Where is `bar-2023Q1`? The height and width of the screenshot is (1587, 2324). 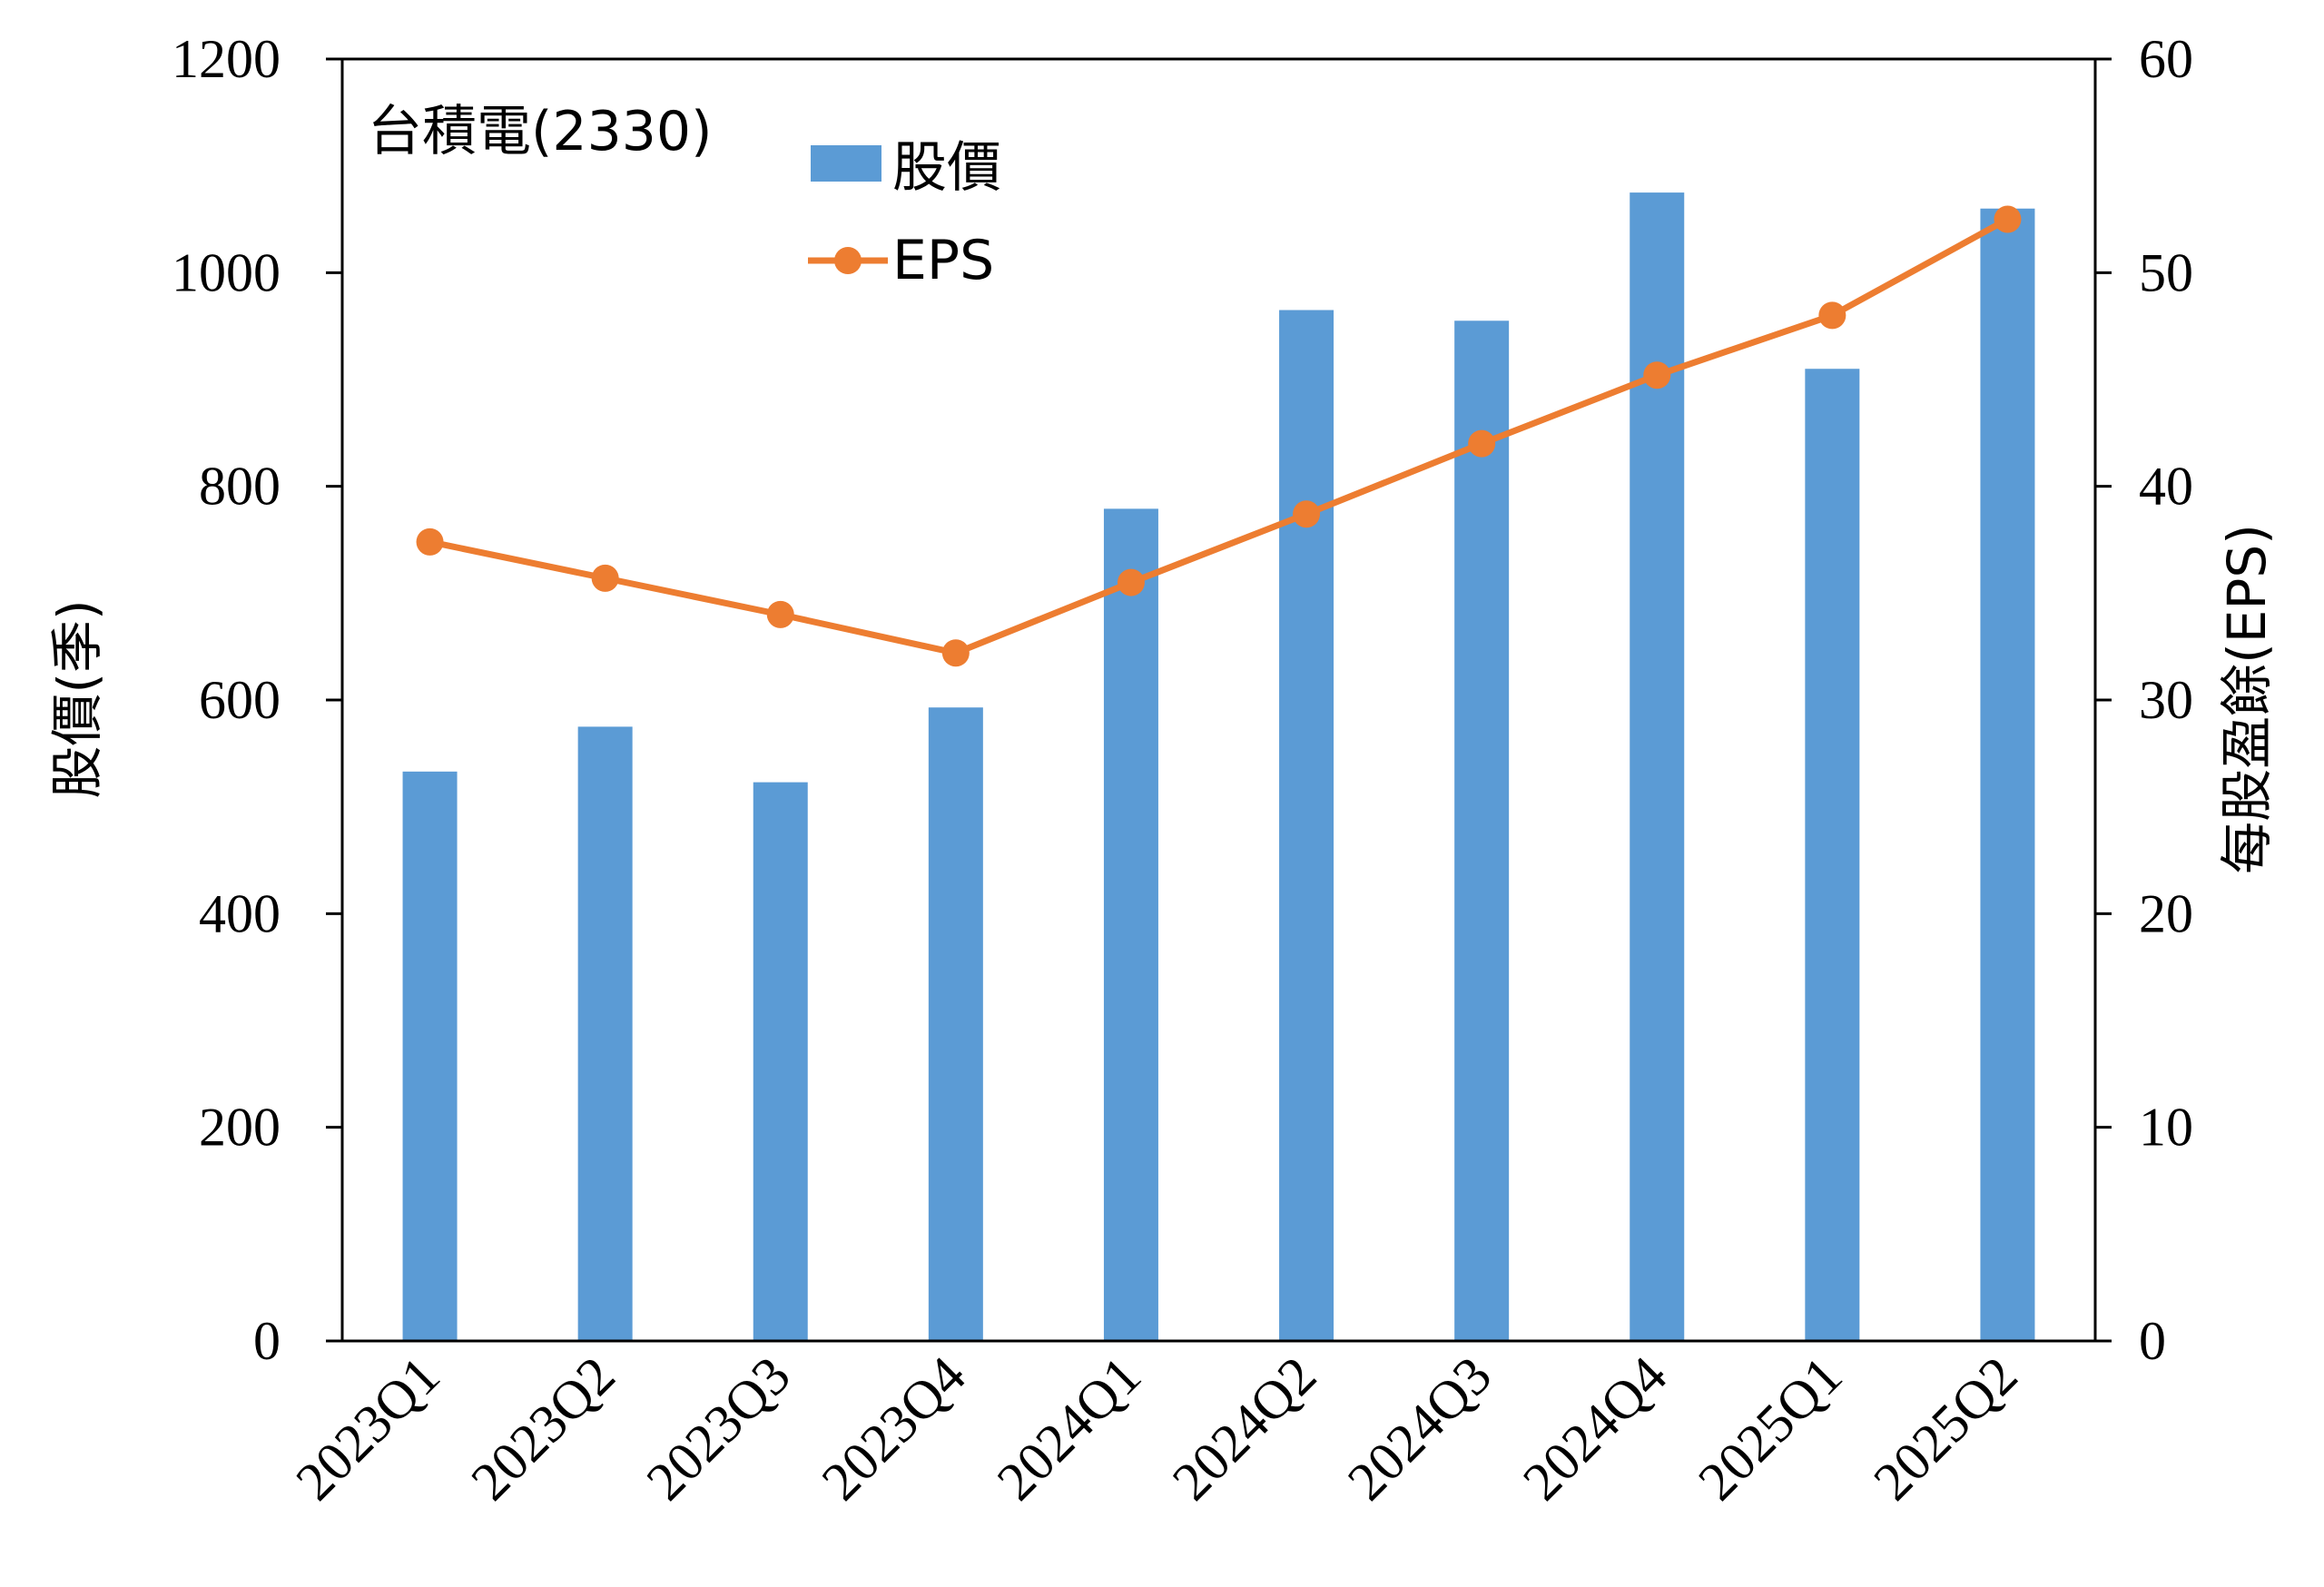 bar-2023Q1 is located at coordinates (430, 1056).